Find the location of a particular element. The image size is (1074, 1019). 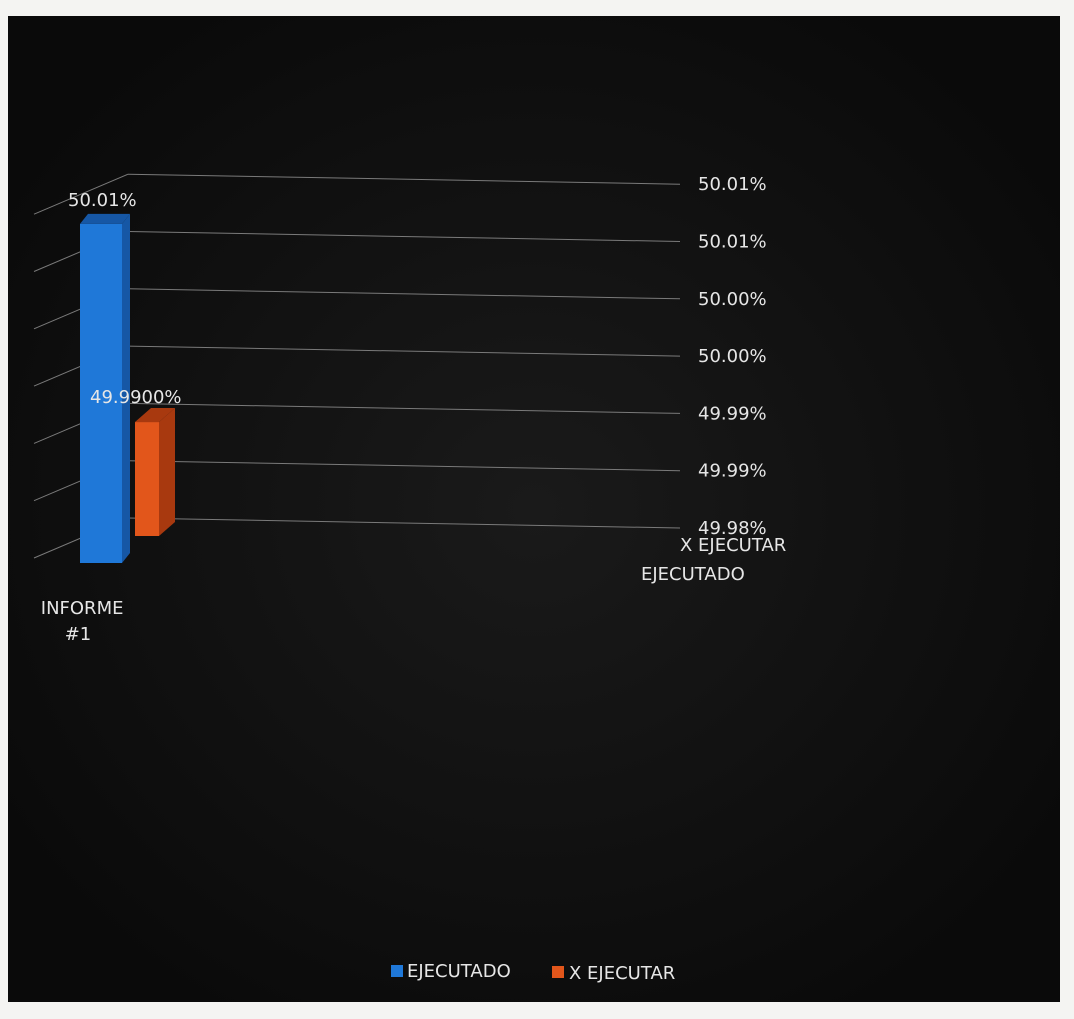

data-label-ejecutado: 50.01% is located at coordinates (102, 200).